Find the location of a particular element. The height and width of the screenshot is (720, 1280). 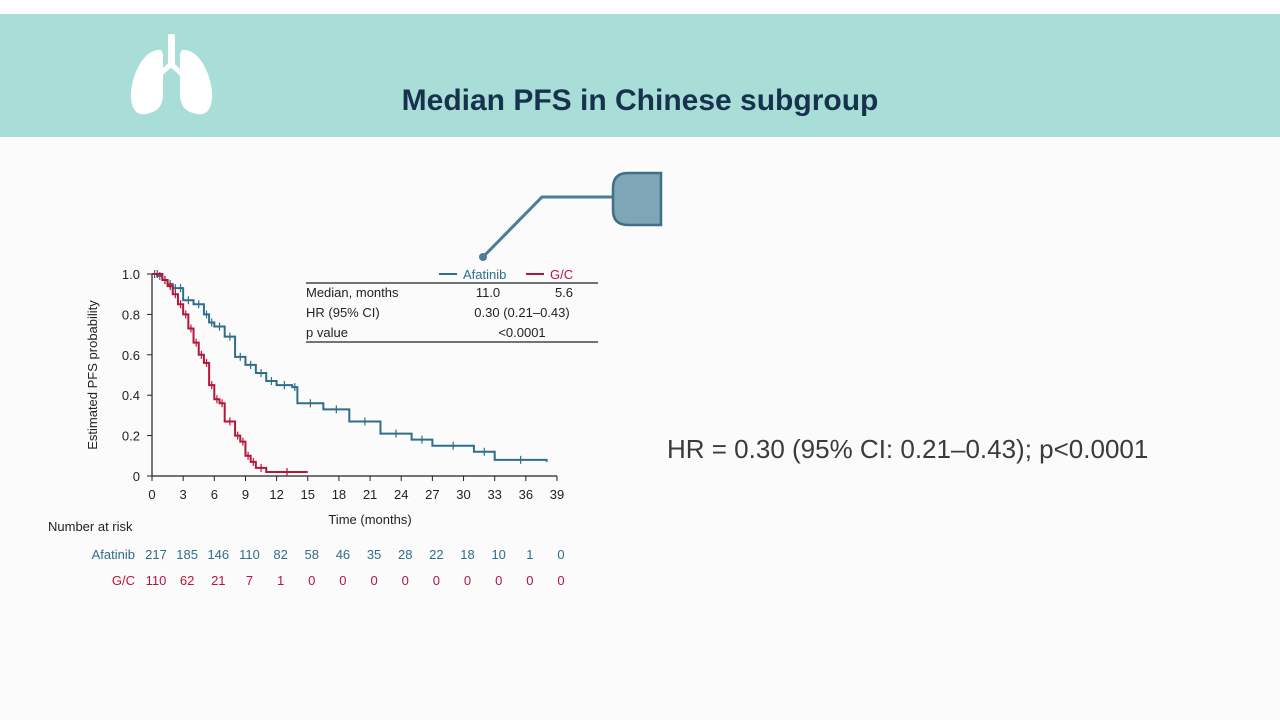

y-axis-label: Estimated PFS probability is located at coordinates (92, 375).